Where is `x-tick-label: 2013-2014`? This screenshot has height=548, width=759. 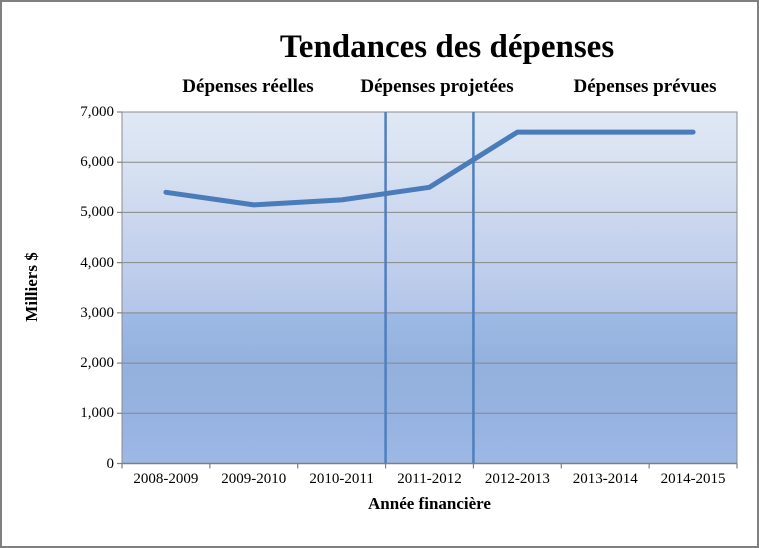 x-tick-label: 2013-2014 is located at coordinates (605, 479).